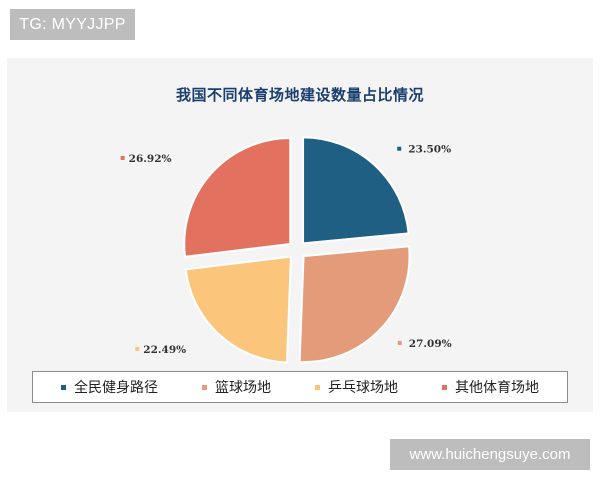 The width and height of the screenshot is (600, 480). I want to click on legend-label: 全民健身路径, so click(116, 388).